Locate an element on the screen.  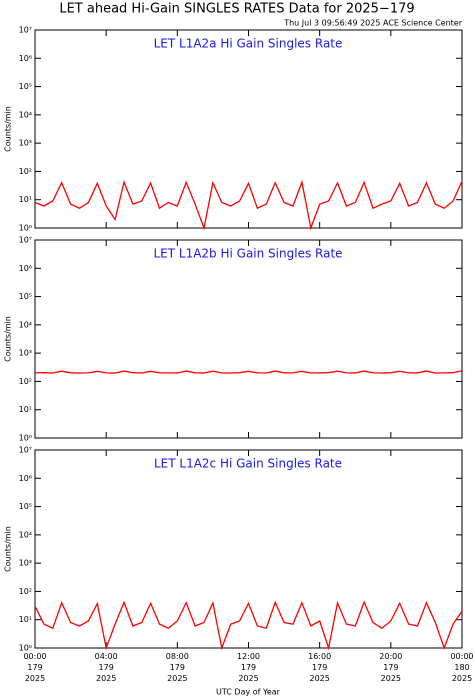
x-tick-label: 16:00 179 2025 is located at coordinates (319, 667).